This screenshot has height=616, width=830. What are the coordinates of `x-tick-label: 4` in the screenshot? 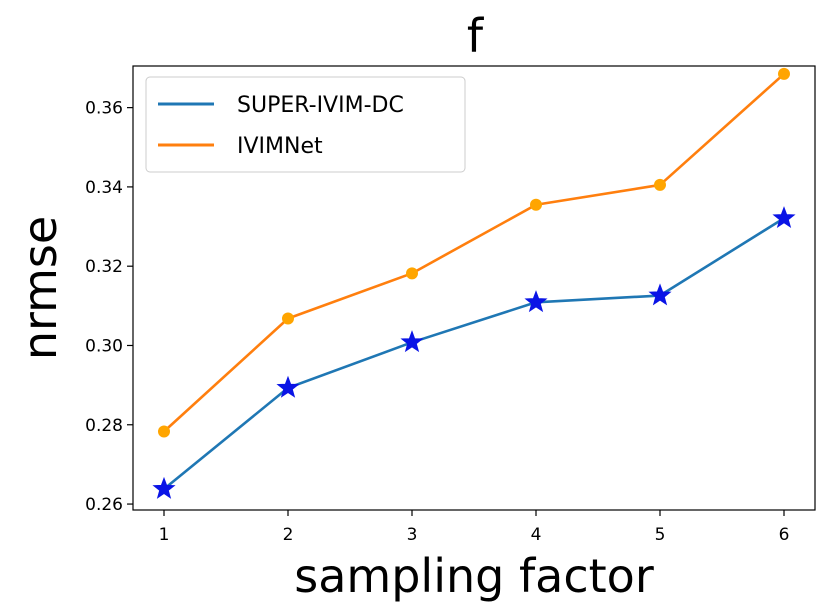 It's located at (536, 535).